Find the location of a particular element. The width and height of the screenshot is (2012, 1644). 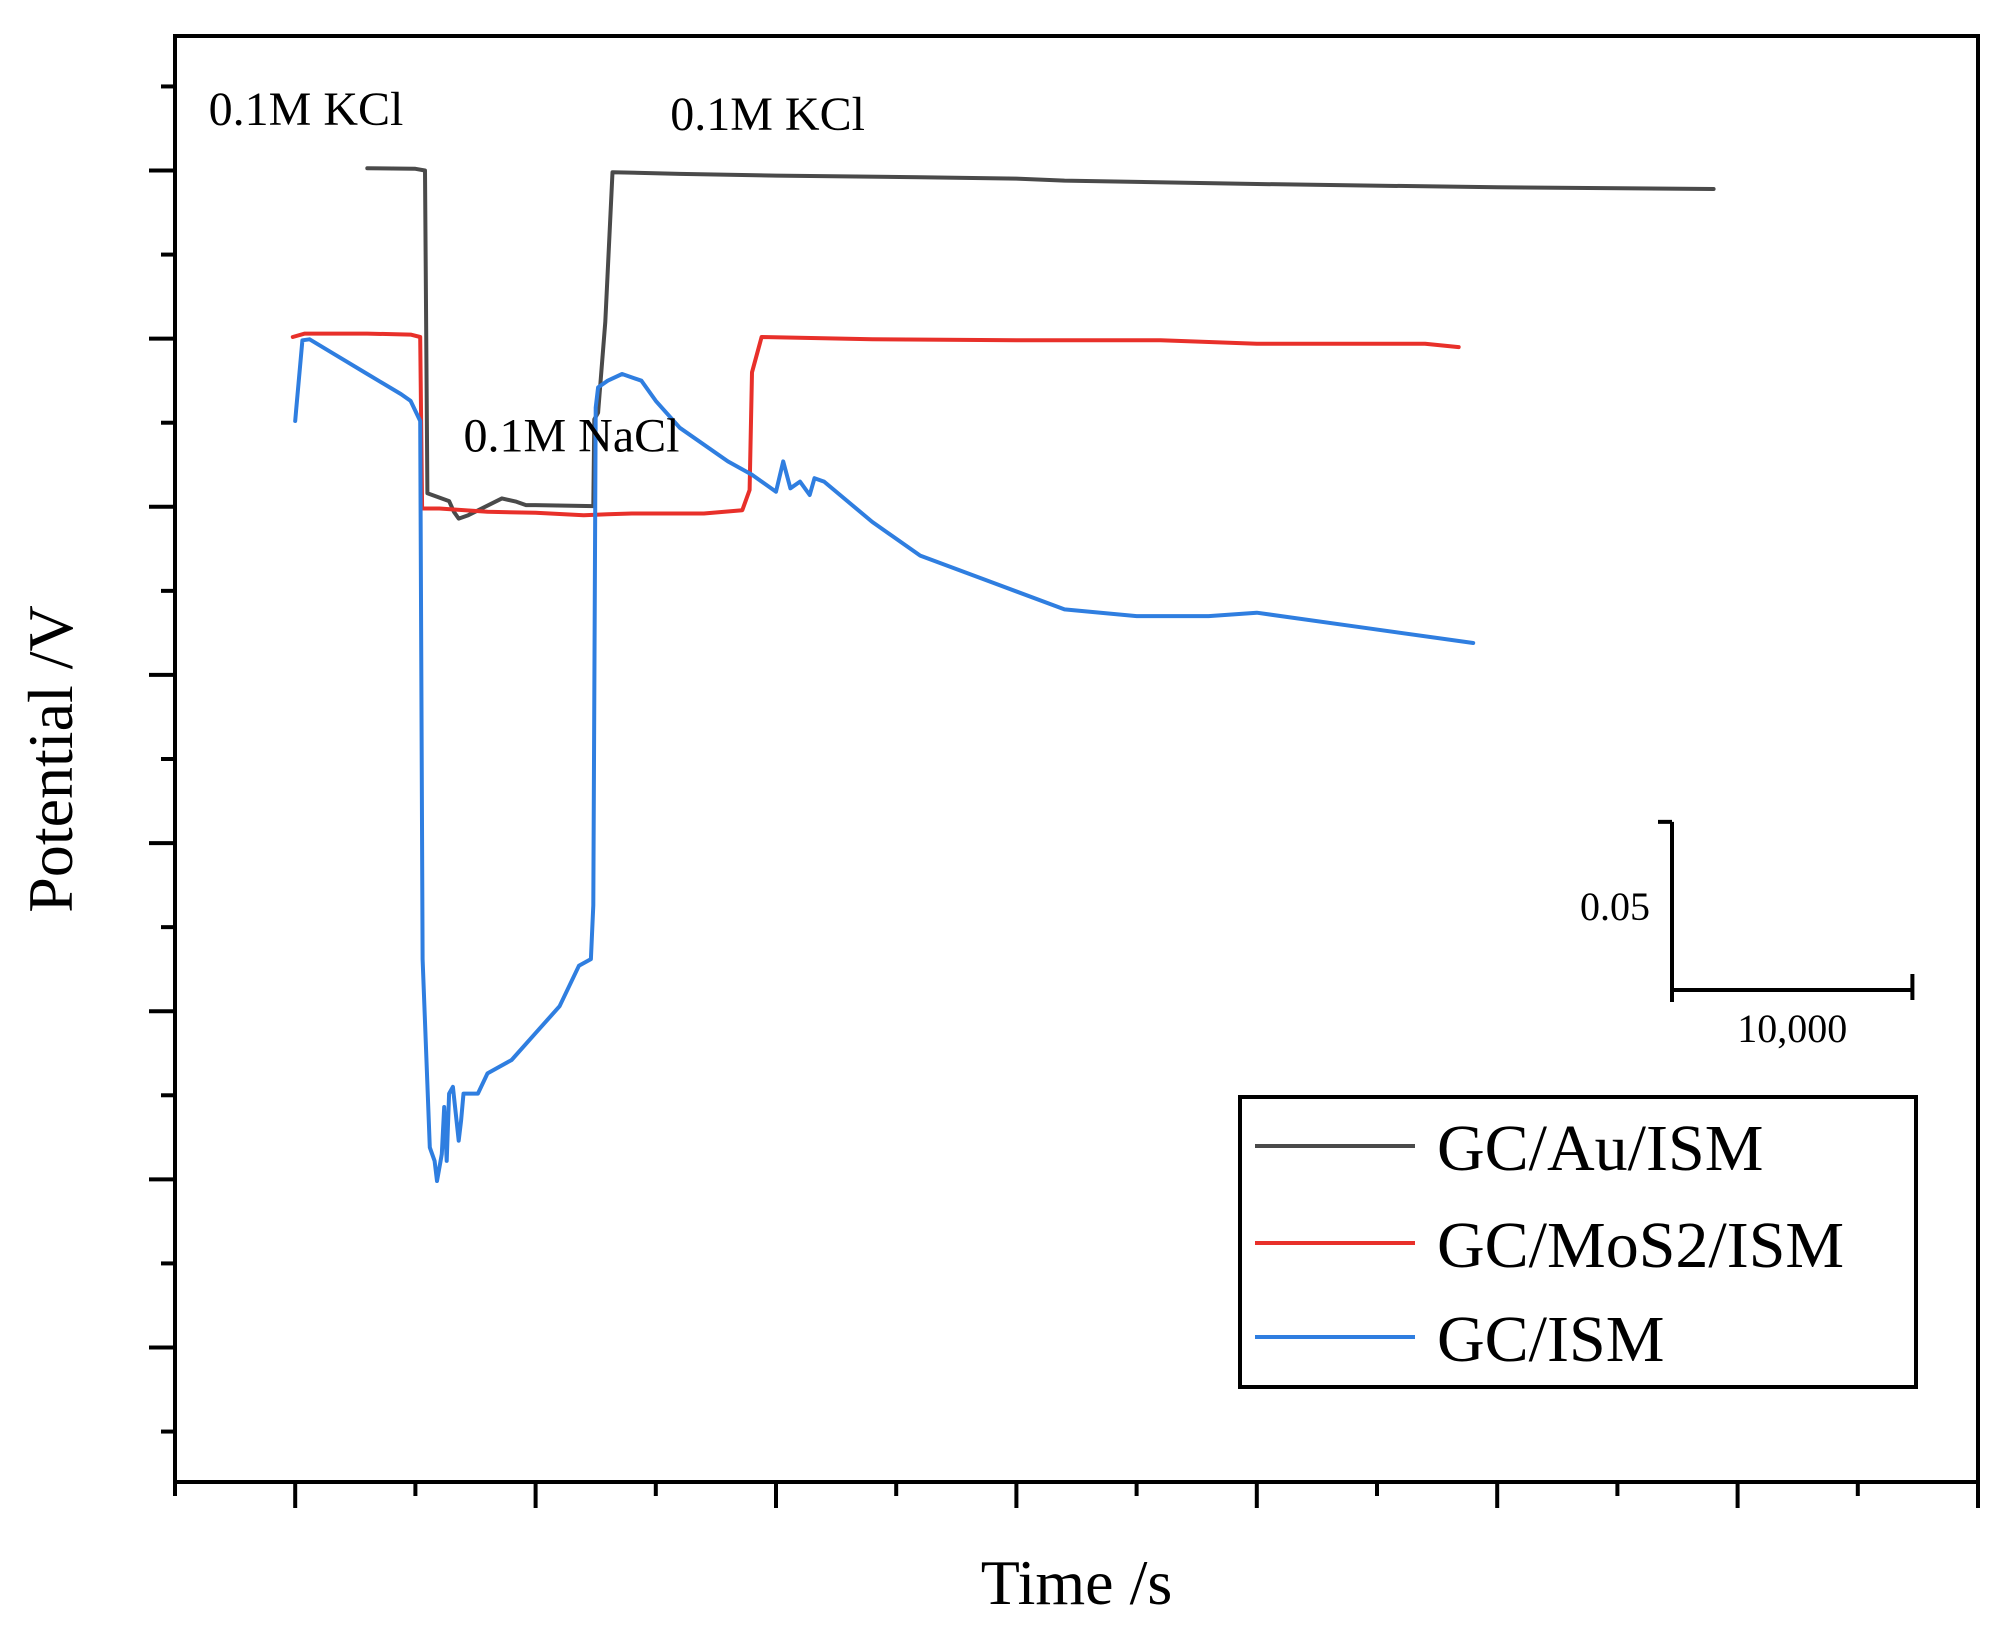

y-axis-label: Potential /V is located at coordinates (50, 759).